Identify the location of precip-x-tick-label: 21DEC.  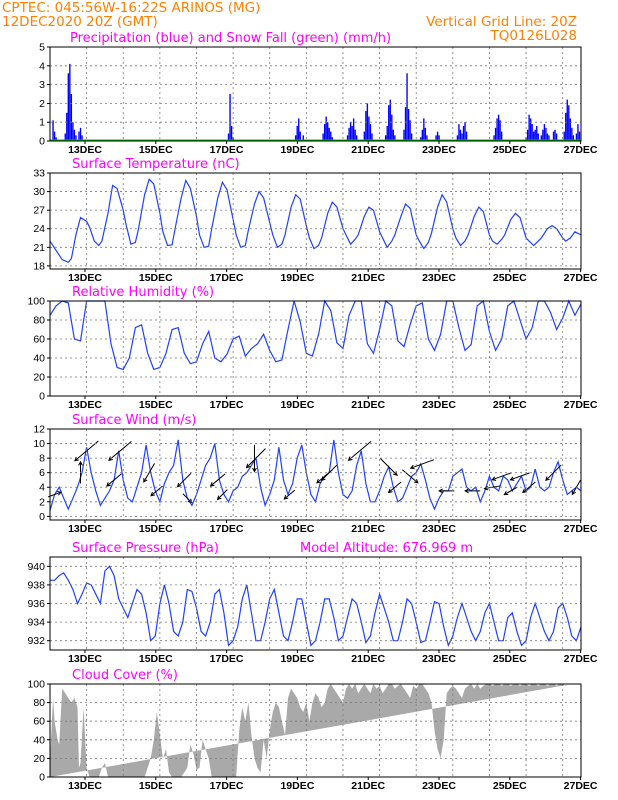
(368, 150).